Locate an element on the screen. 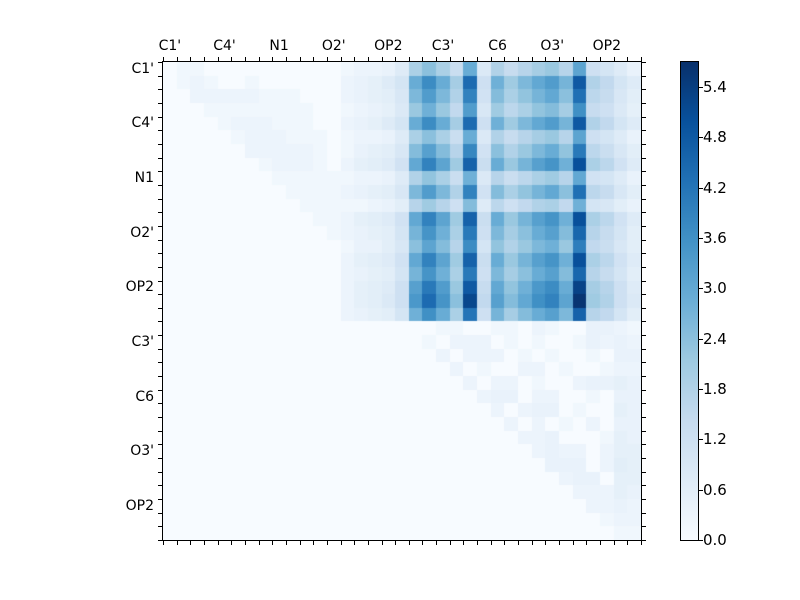 Image resolution: width=800 pixels, height=600 pixels. y-axis-label: C1' is located at coordinates (142, 68).